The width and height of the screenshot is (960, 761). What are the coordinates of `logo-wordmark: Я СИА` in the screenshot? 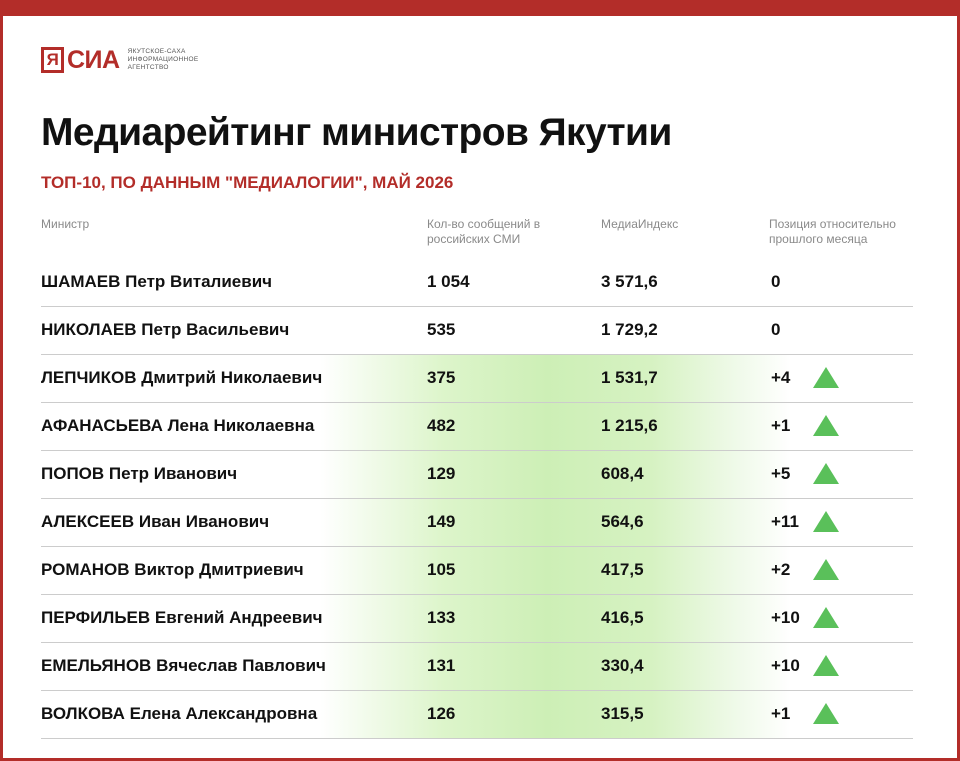 It's located at (80, 60).